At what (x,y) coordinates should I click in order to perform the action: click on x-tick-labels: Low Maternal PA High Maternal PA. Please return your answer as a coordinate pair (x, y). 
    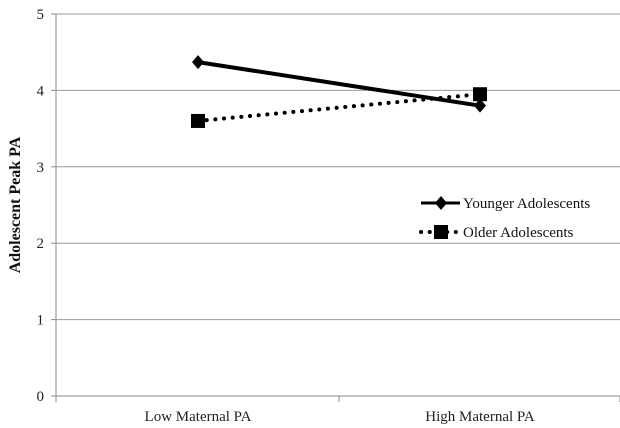
    Looking at the image, I should click on (337, 410).